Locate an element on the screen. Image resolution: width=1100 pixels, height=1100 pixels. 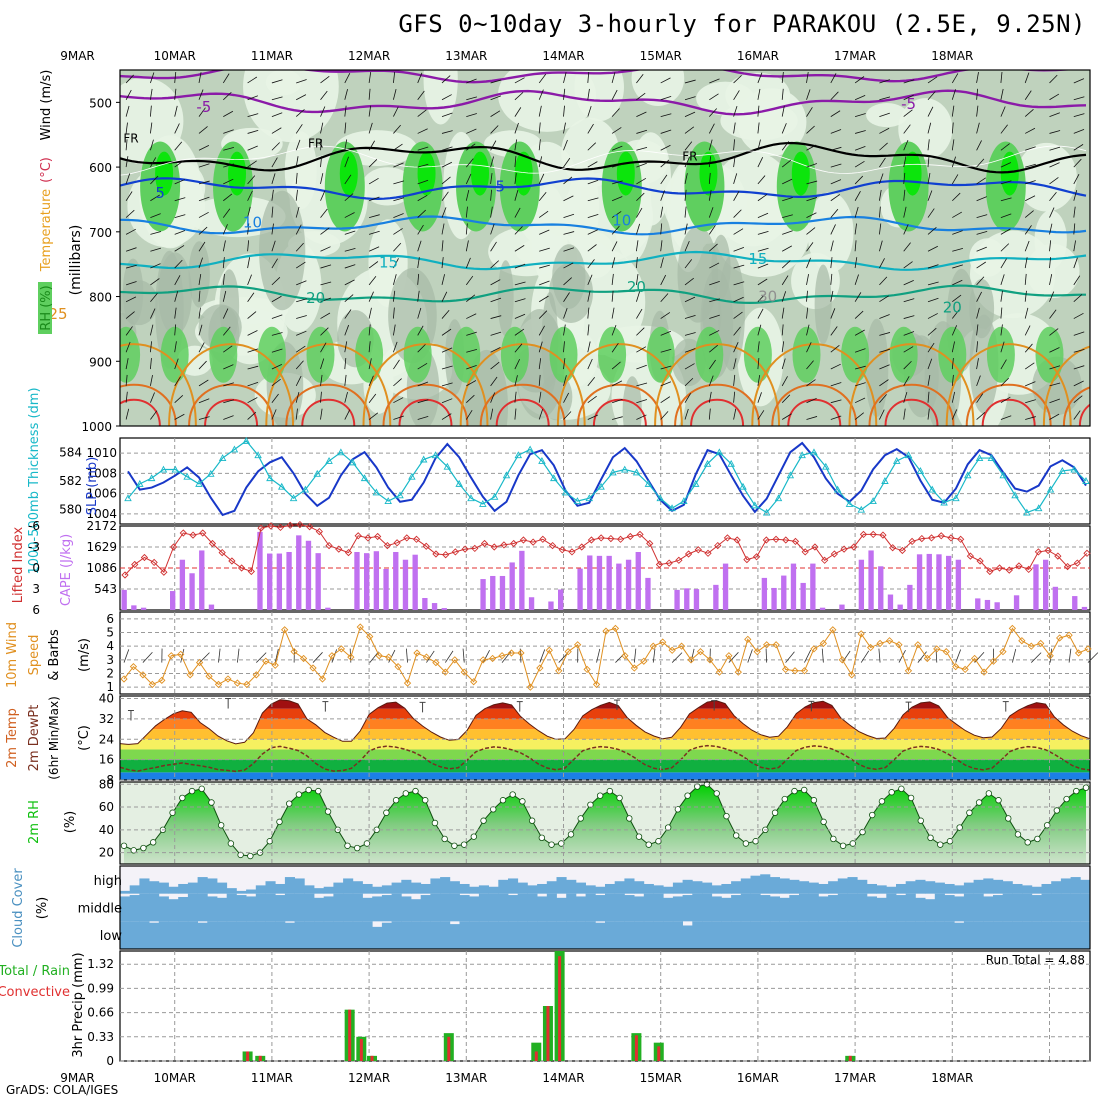
rh-dry-patch is located at coordinates (1046, 177).